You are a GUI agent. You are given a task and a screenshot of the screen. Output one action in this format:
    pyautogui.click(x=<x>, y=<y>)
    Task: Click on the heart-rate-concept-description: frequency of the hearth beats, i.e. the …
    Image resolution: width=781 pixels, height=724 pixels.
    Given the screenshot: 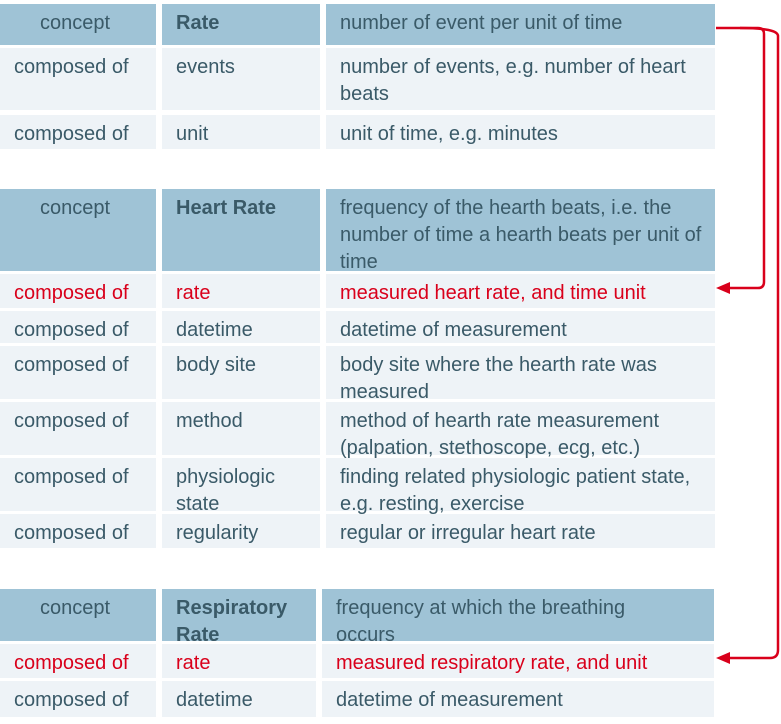 What is the action you would take?
    pyautogui.click(x=520, y=231)
    